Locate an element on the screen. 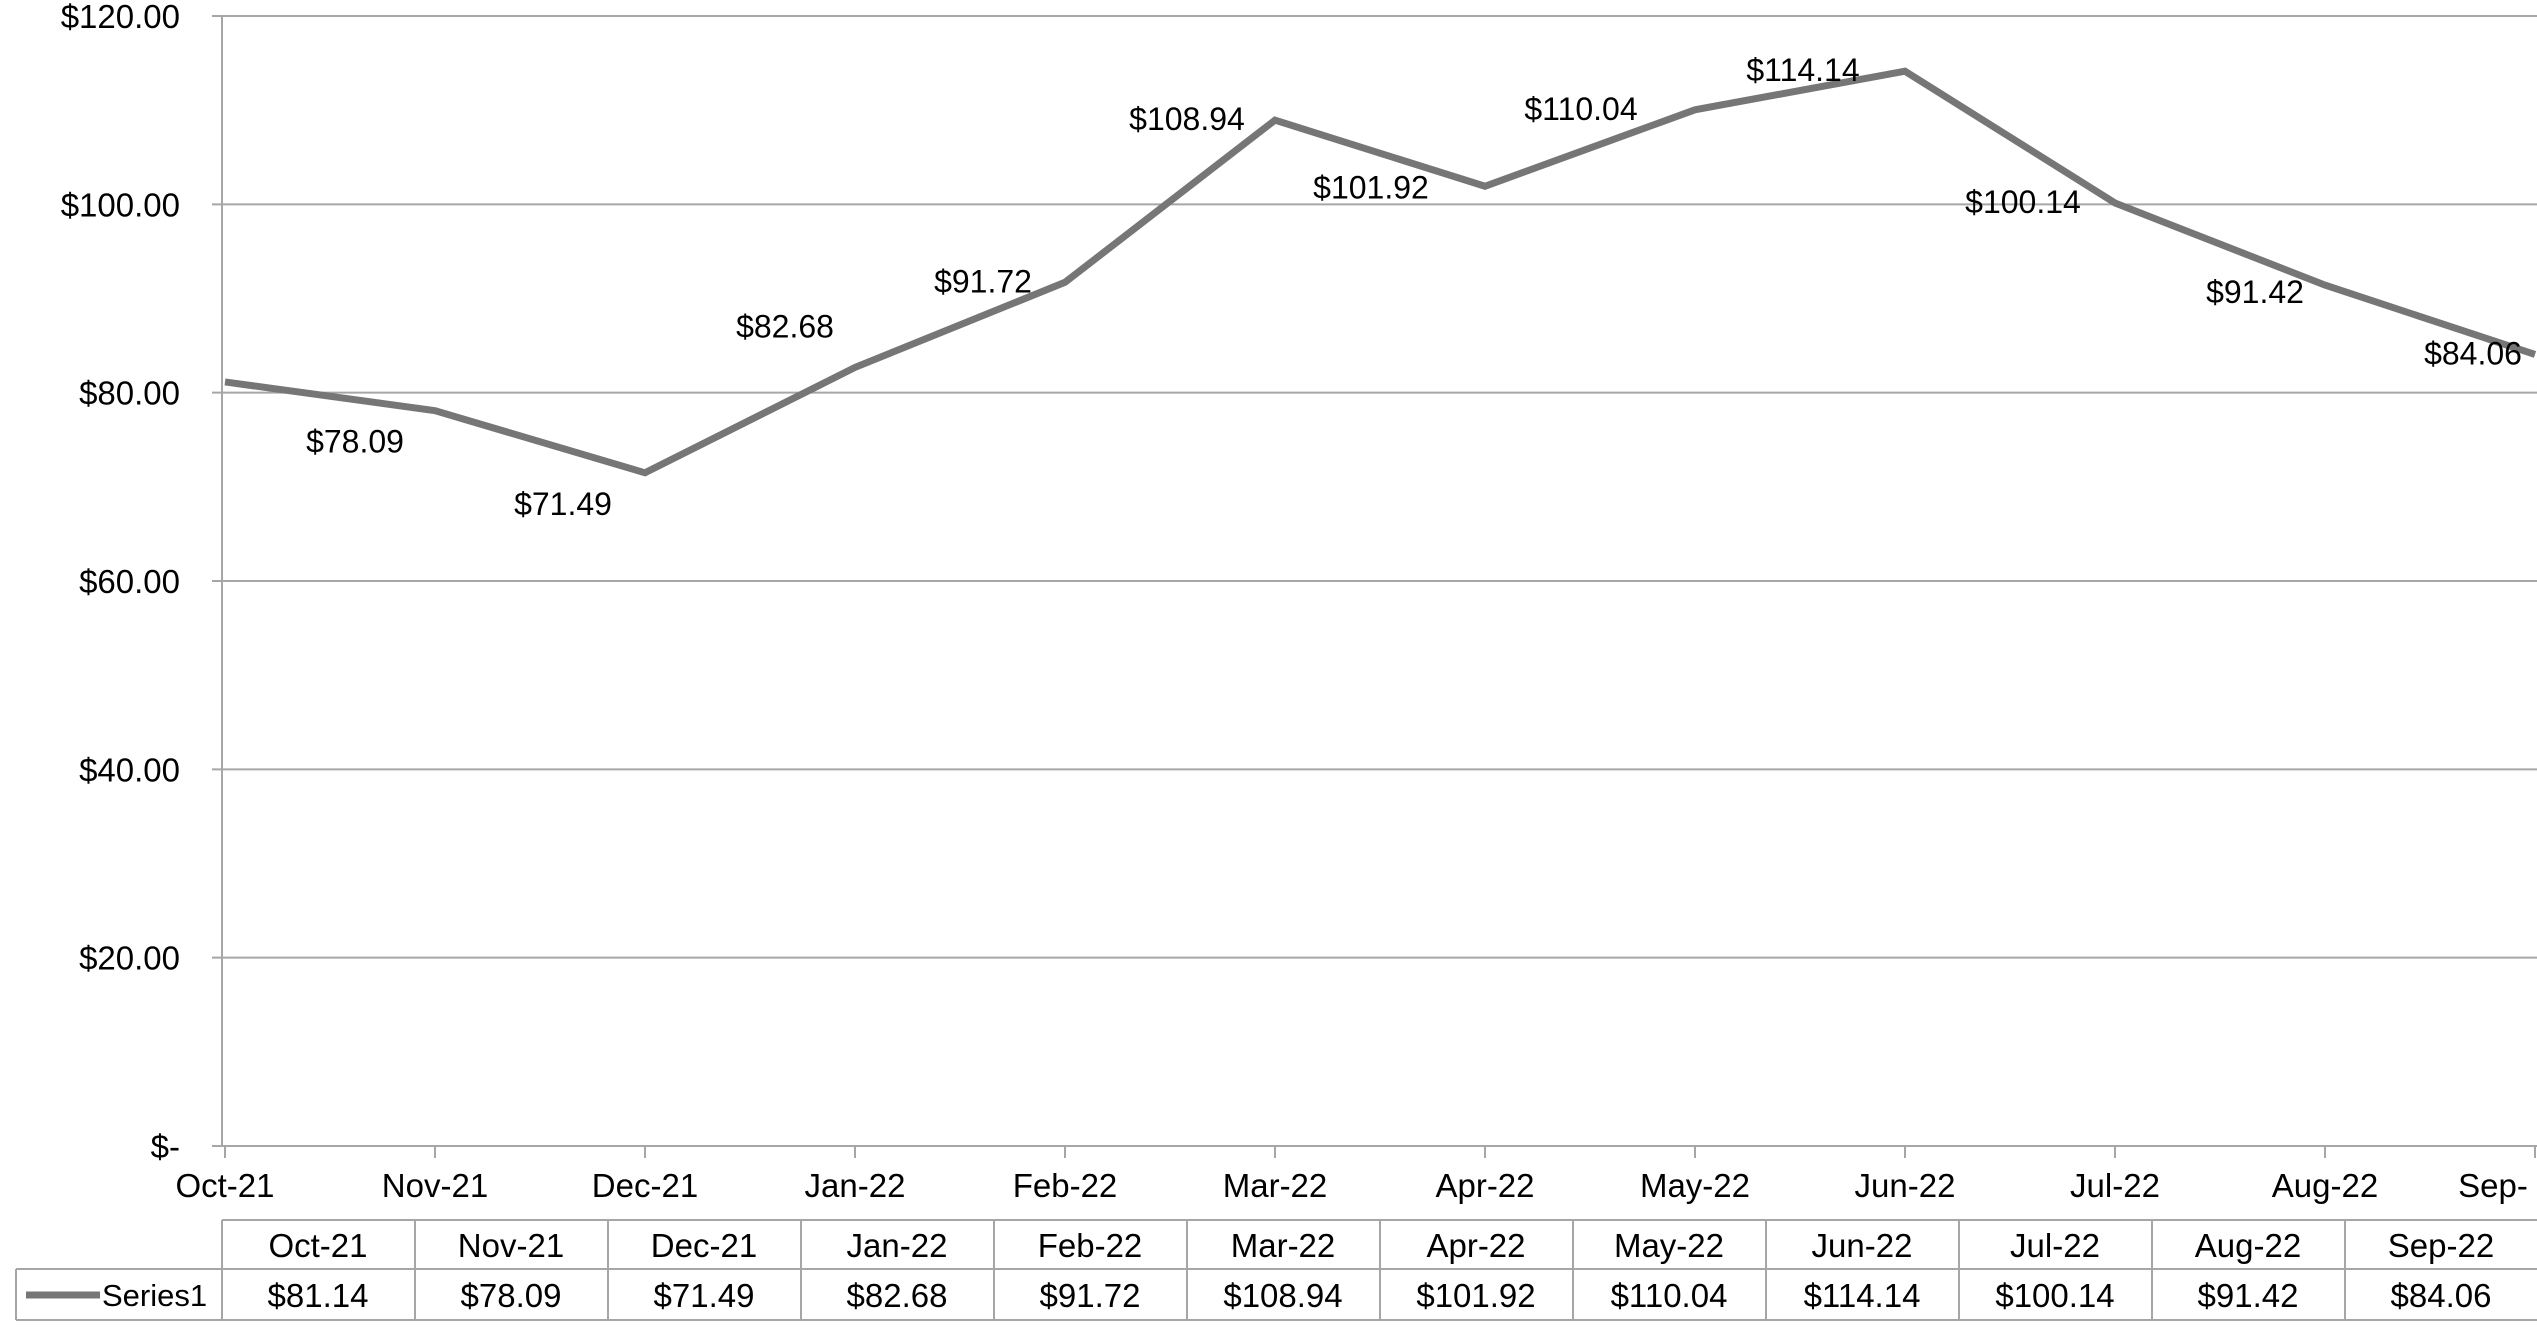 The width and height of the screenshot is (2537, 1335). x-tick-label: Jul-22 is located at coordinates (2115, 1185).